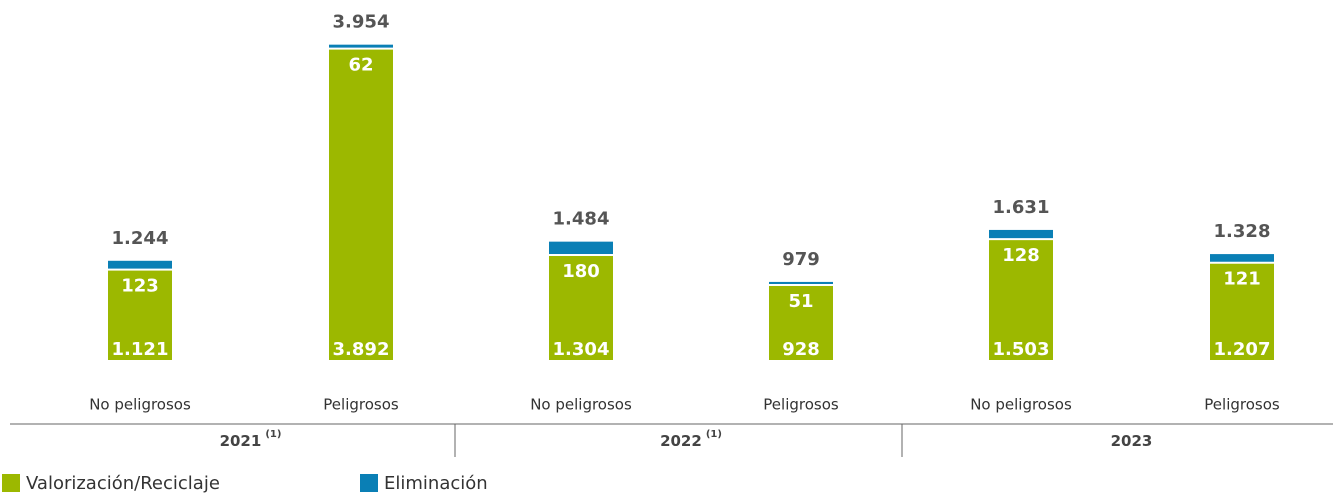  What do you see at coordinates (1021, 255) in the screenshot?
I see `value-label: 128` at bounding box center [1021, 255].